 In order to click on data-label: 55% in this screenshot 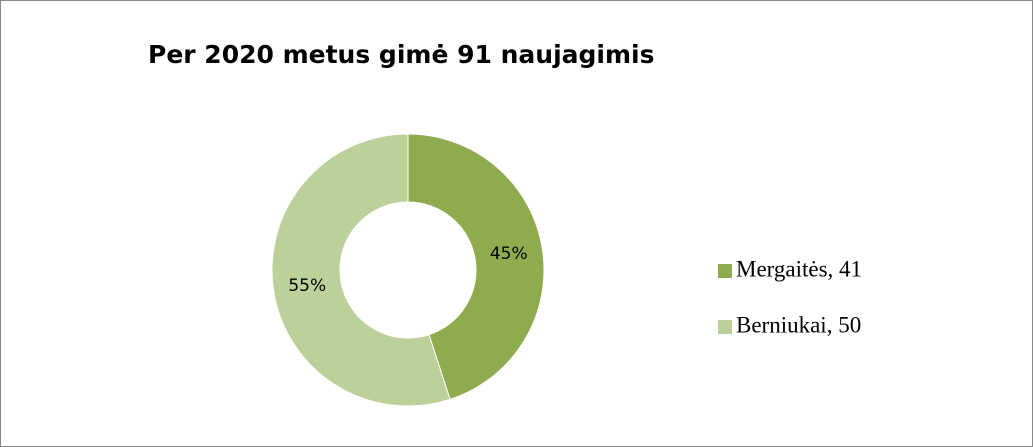, I will do `click(307, 286)`.